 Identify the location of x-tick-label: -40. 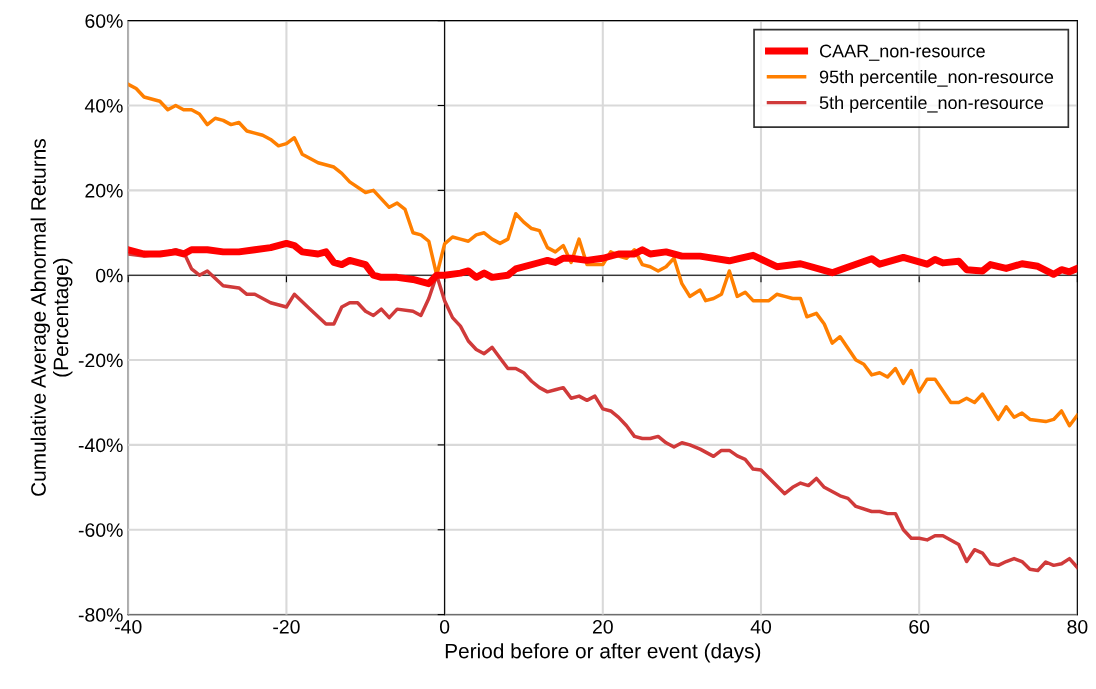
(128, 626).